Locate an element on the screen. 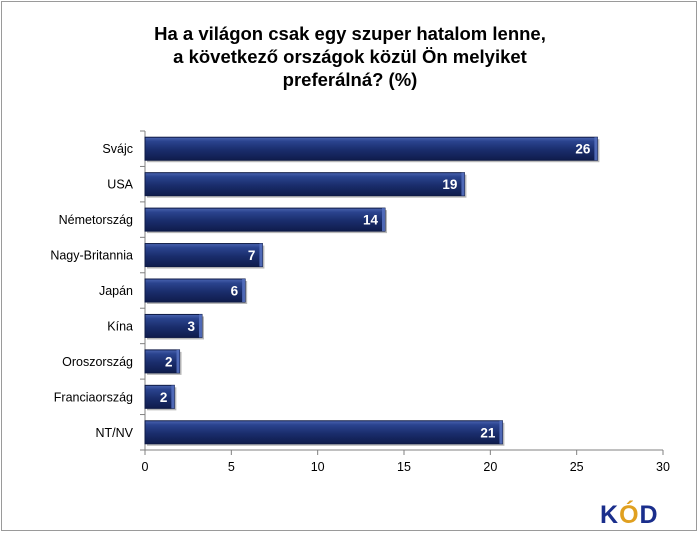 Image resolution: width=700 pixels, height=534 pixels. kod-logo: KÓD is located at coordinates (629, 515).